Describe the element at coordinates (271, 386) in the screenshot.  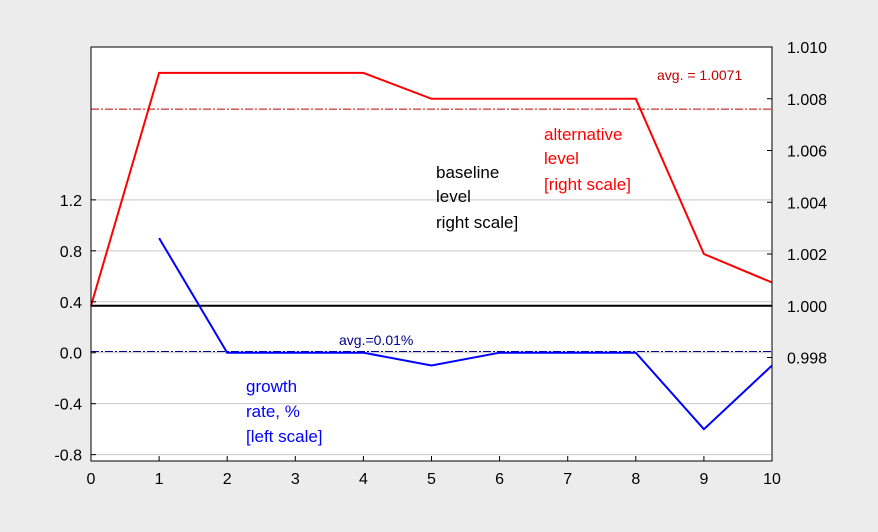
I see `growth-annotation-line-1: growth` at that location.